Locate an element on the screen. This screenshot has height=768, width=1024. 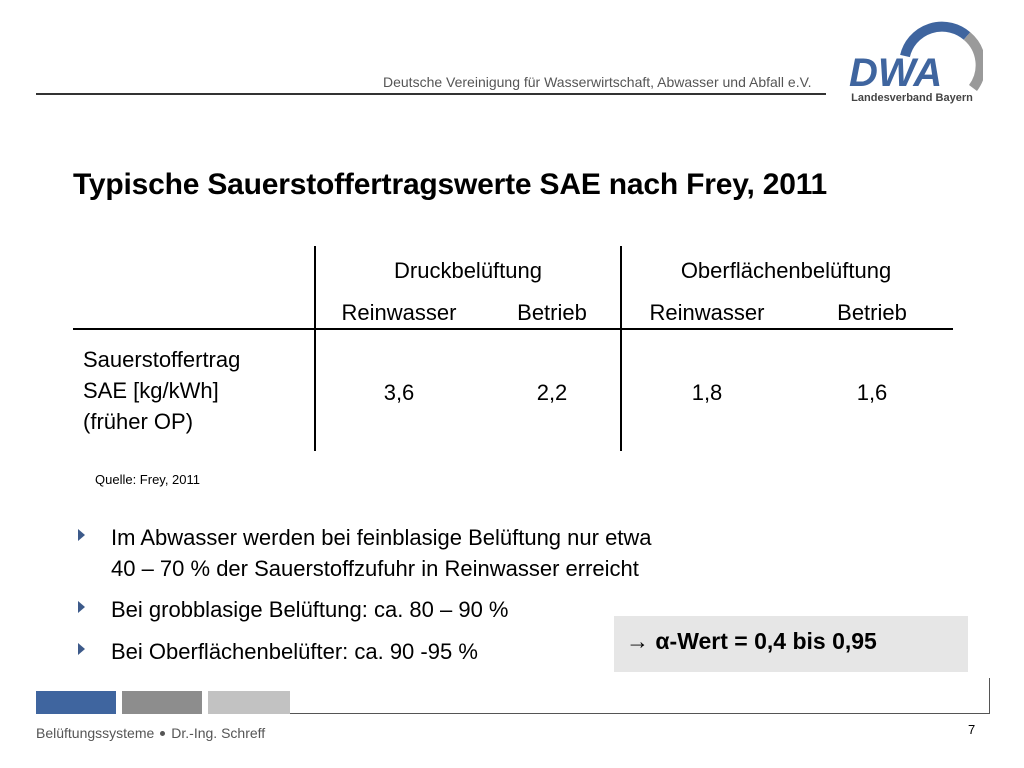
source-note: Quelle: Frey, 2011 is located at coordinates (148, 479).